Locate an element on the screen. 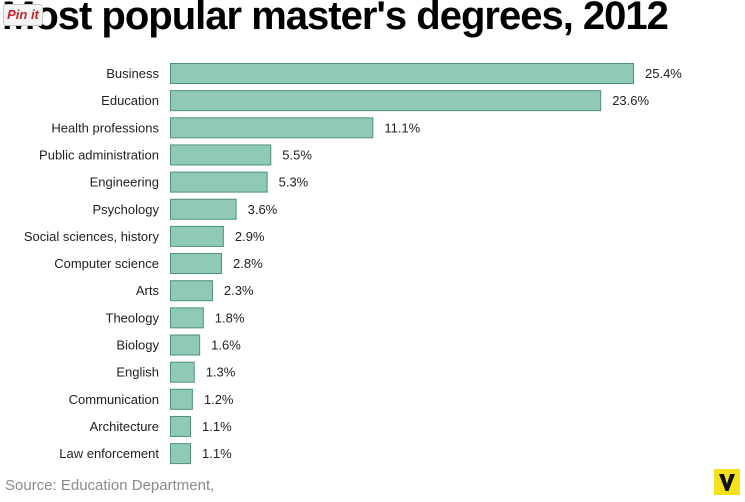 The image size is (745, 502). value-label: 1.6% is located at coordinates (226, 345).